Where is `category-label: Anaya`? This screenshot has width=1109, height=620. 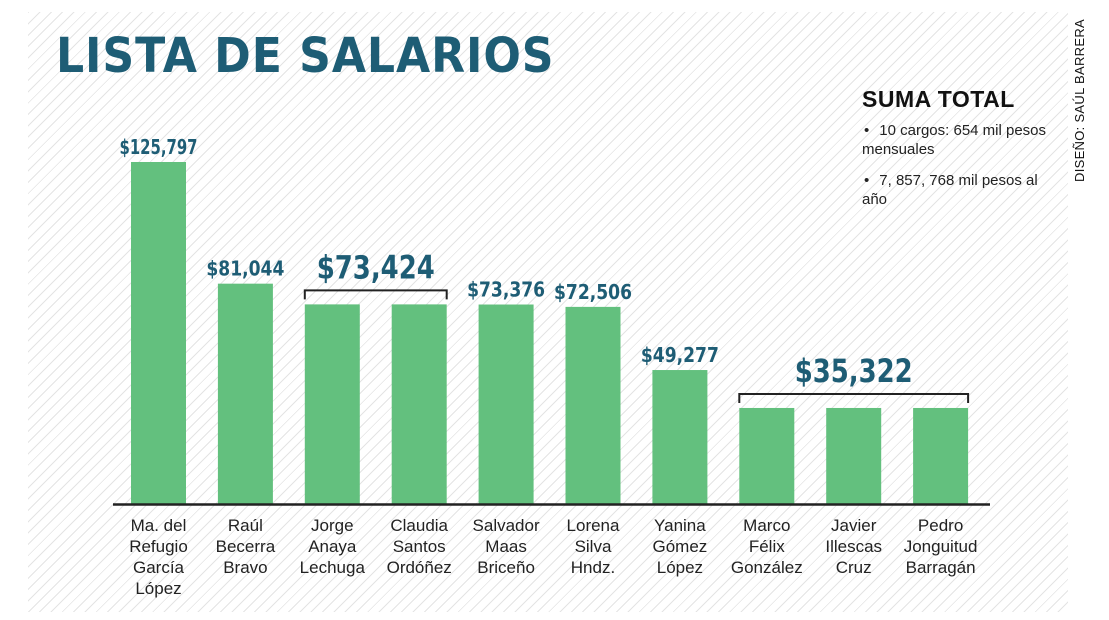
category-label: Anaya is located at coordinates (332, 546).